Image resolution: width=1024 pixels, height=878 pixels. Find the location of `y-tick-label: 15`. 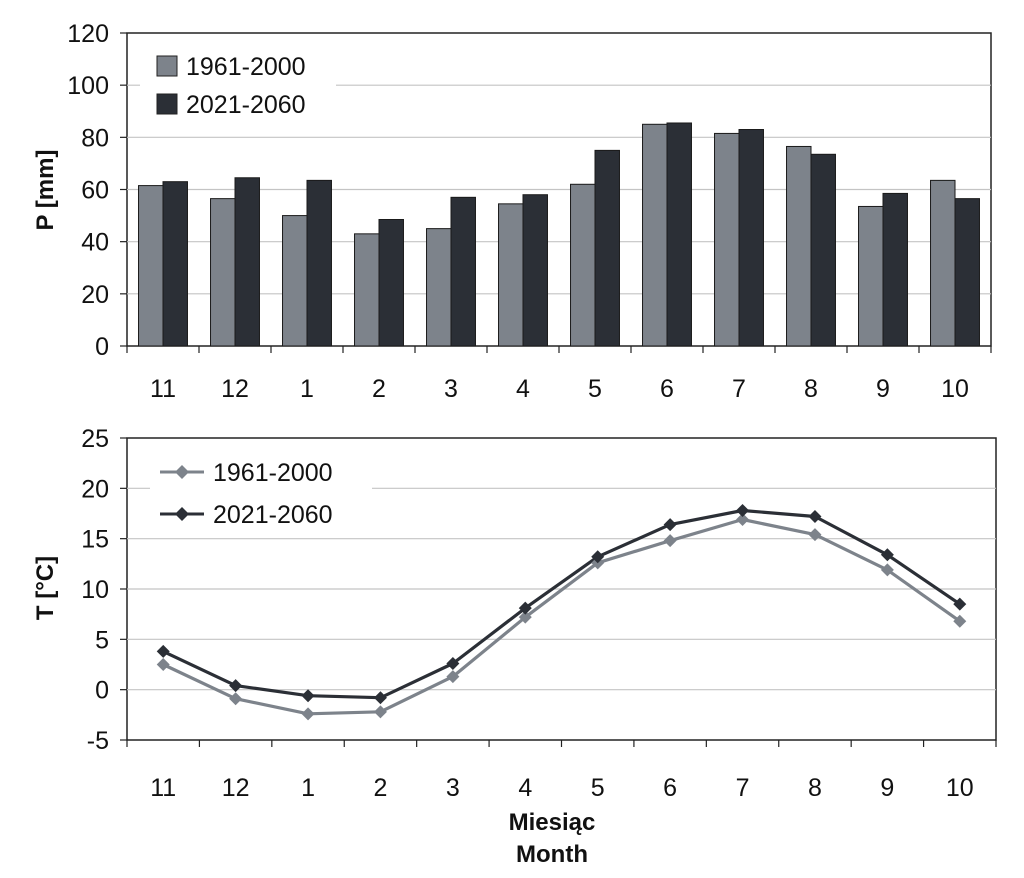

y-tick-label: 15 is located at coordinates (95, 540).